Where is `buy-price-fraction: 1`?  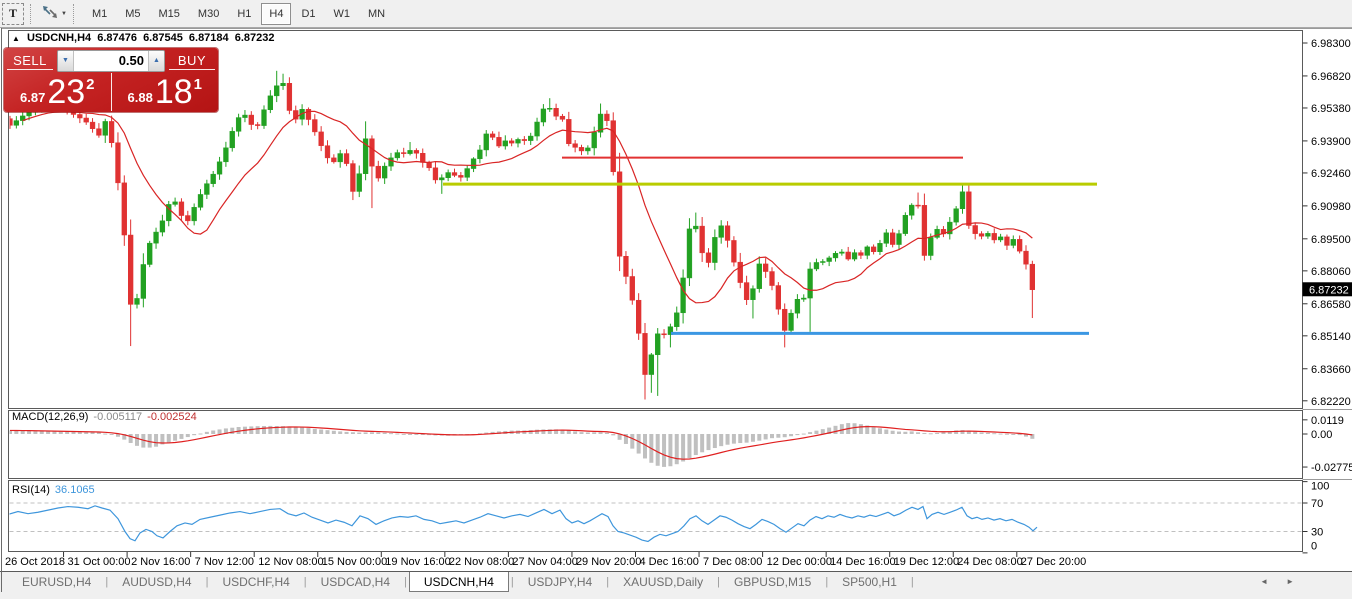 buy-price-fraction: 1 is located at coordinates (197, 84).